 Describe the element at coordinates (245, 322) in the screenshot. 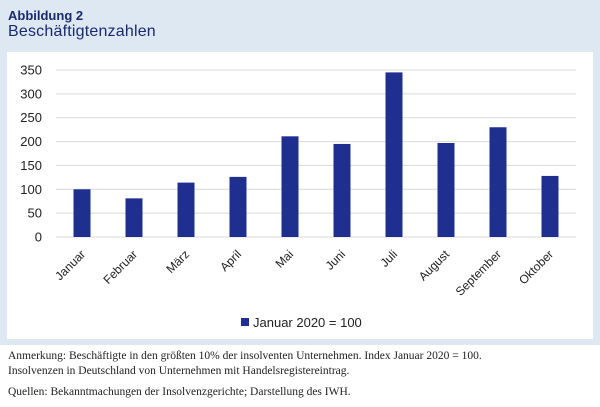

I see `legend-swatch` at that location.